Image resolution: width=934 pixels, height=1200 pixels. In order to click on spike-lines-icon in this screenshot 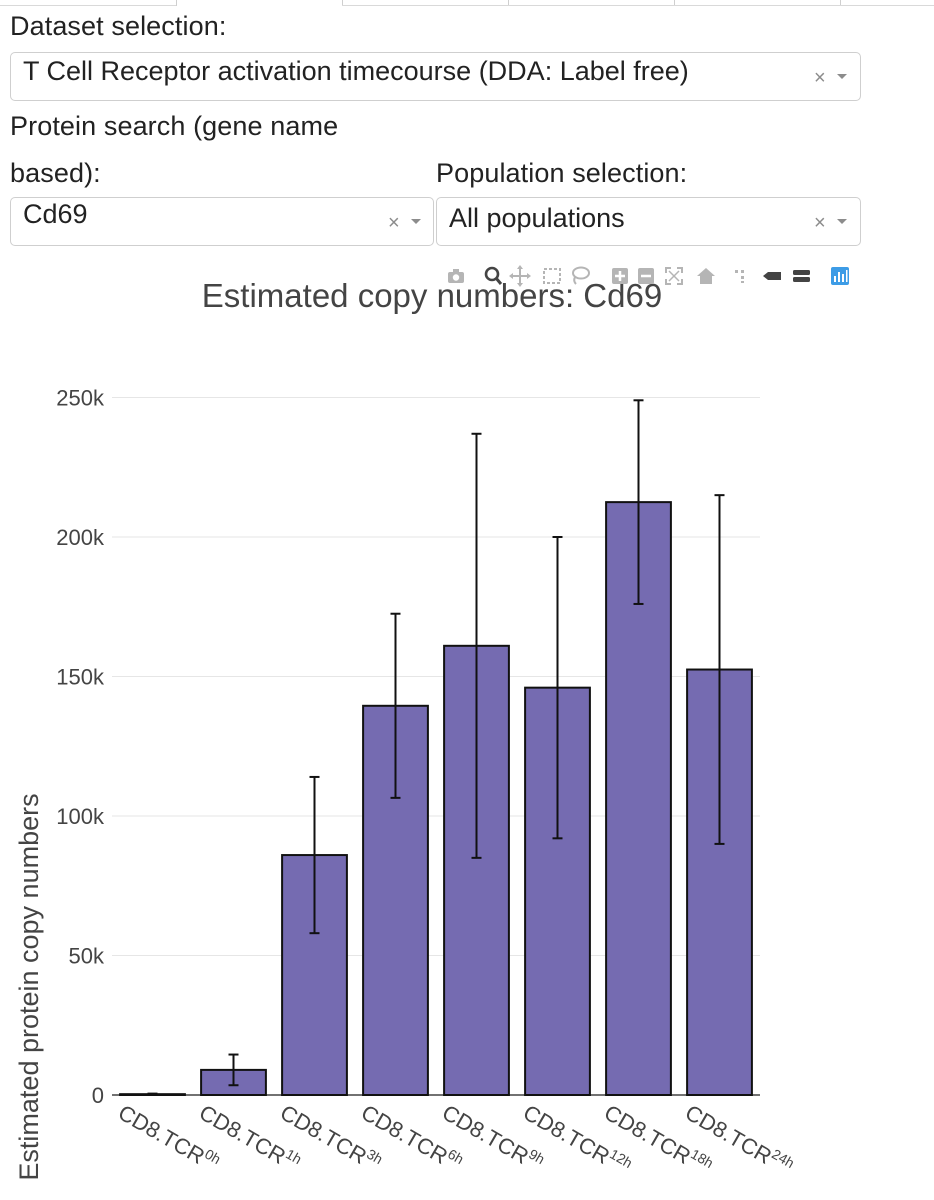, I will do `click(741, 276)`.